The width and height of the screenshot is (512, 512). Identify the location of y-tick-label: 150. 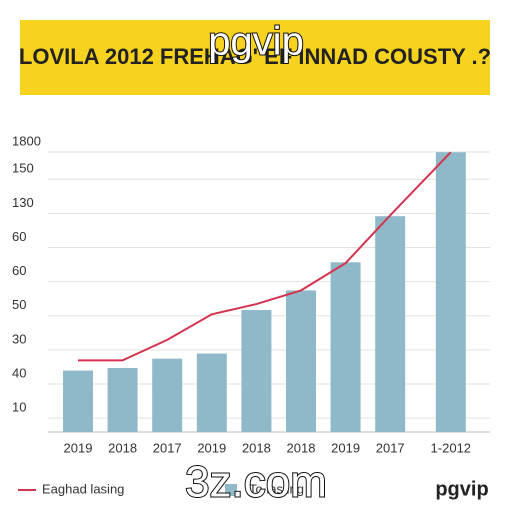
(23, 168).